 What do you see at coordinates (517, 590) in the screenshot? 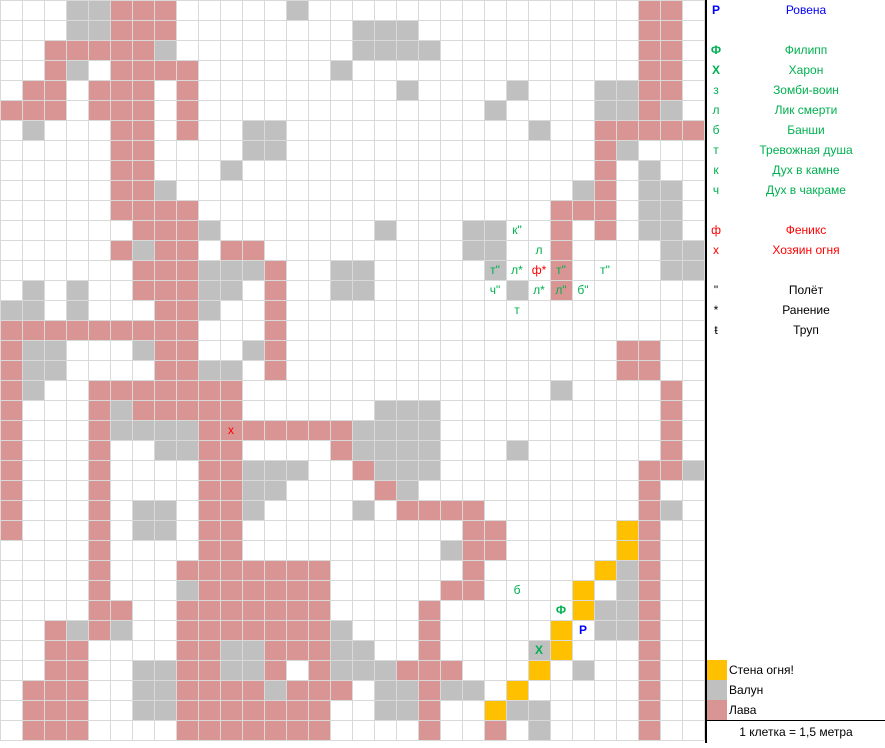
I see `map-token-enemy_green: б` at bounding box center [517, 590].